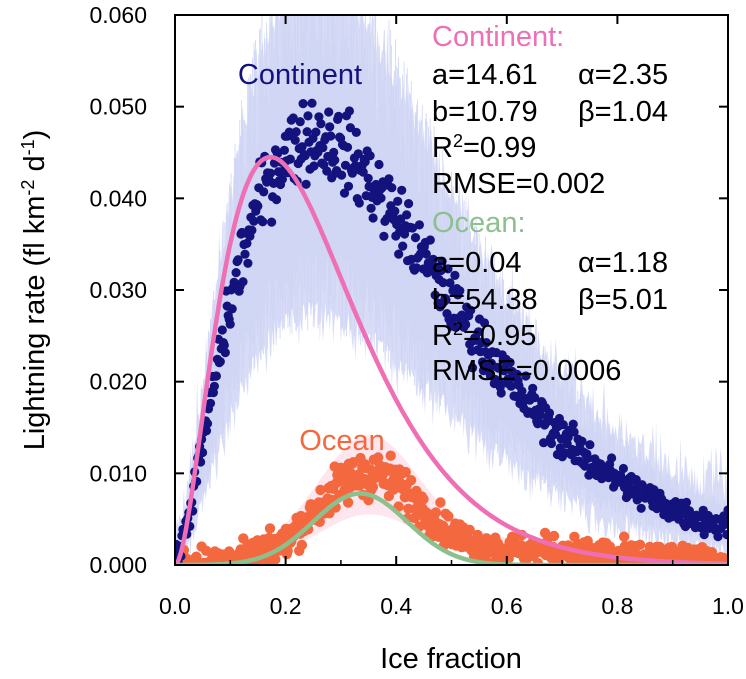 The image size is (746, 679). What do you see at coordinates (617, 606) in the screenshot?
I see `x-tick-label: 0.8` at bounding box center [617, 606].